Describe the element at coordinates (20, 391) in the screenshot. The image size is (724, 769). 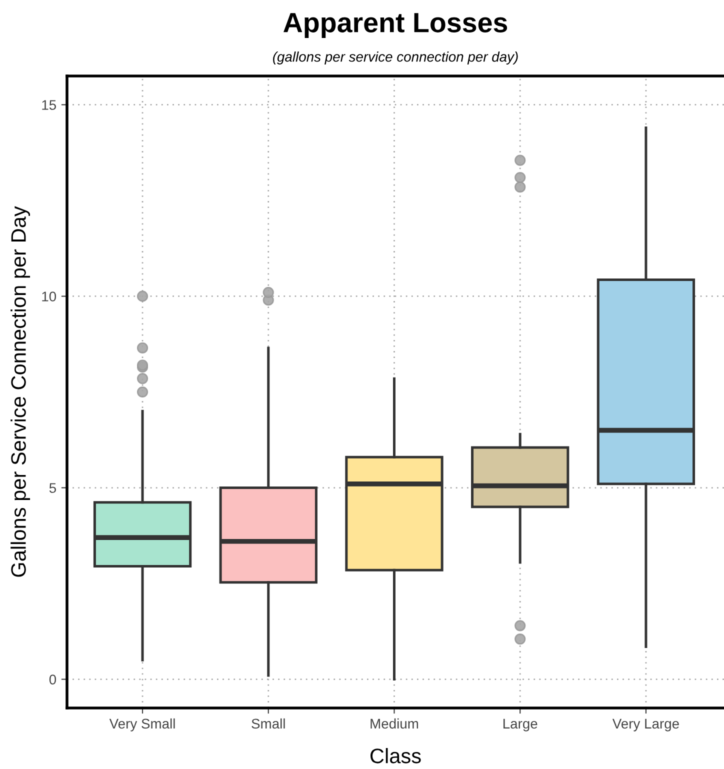
I see `y-axis-title: Gallons per Service Connection per Day` at that location.